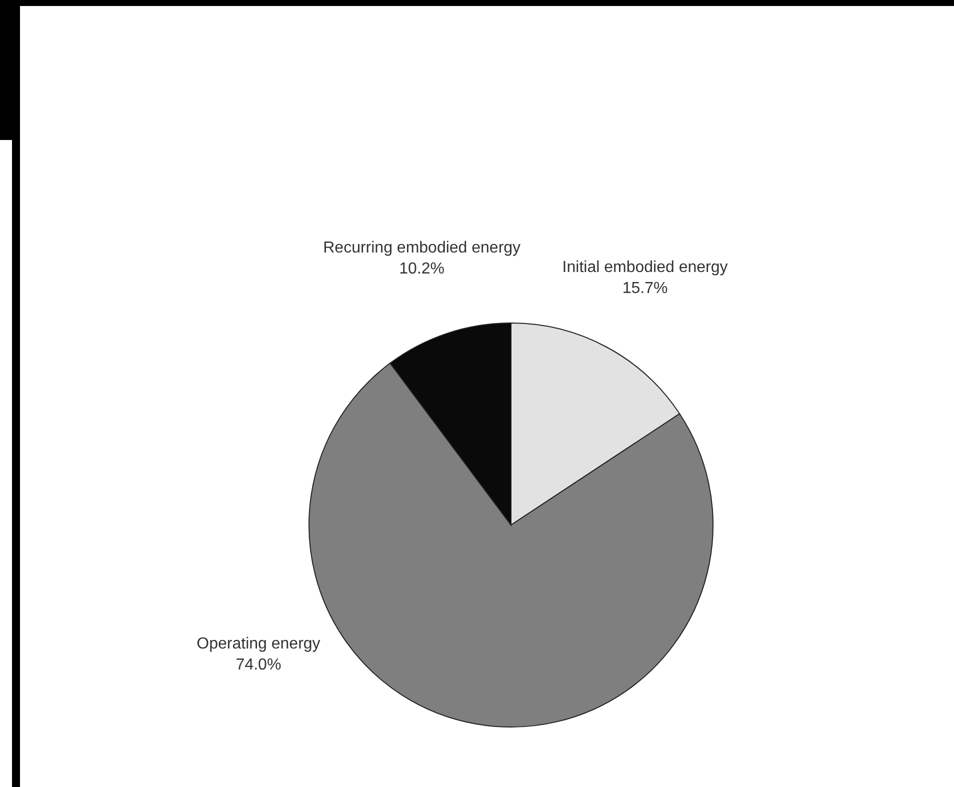 This screenshot has height=787, width=954. Describe the element at coordinates (645, 267) in the screenshot. I see `slice-label: Initial embodied energy` at that location.